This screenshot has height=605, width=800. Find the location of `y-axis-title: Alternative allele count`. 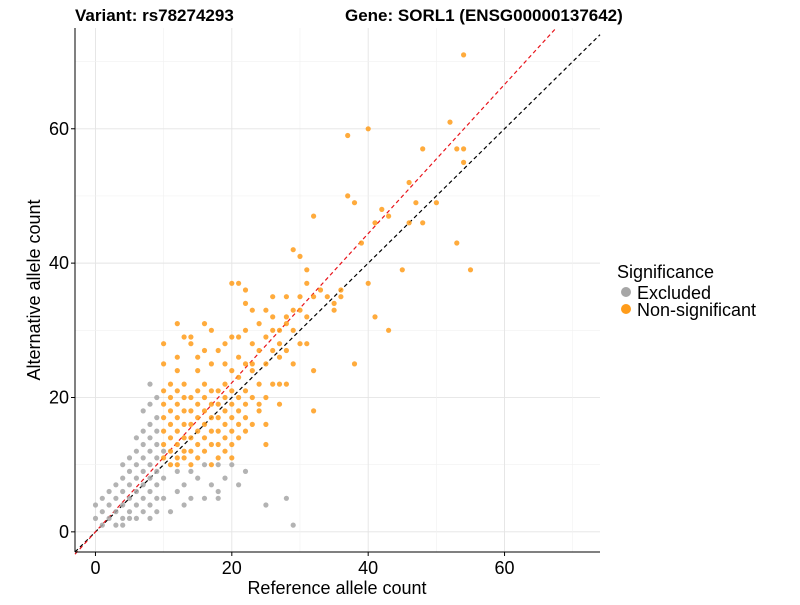

y-axis-title: Alternative allele count is located at coordinates (34, 289).